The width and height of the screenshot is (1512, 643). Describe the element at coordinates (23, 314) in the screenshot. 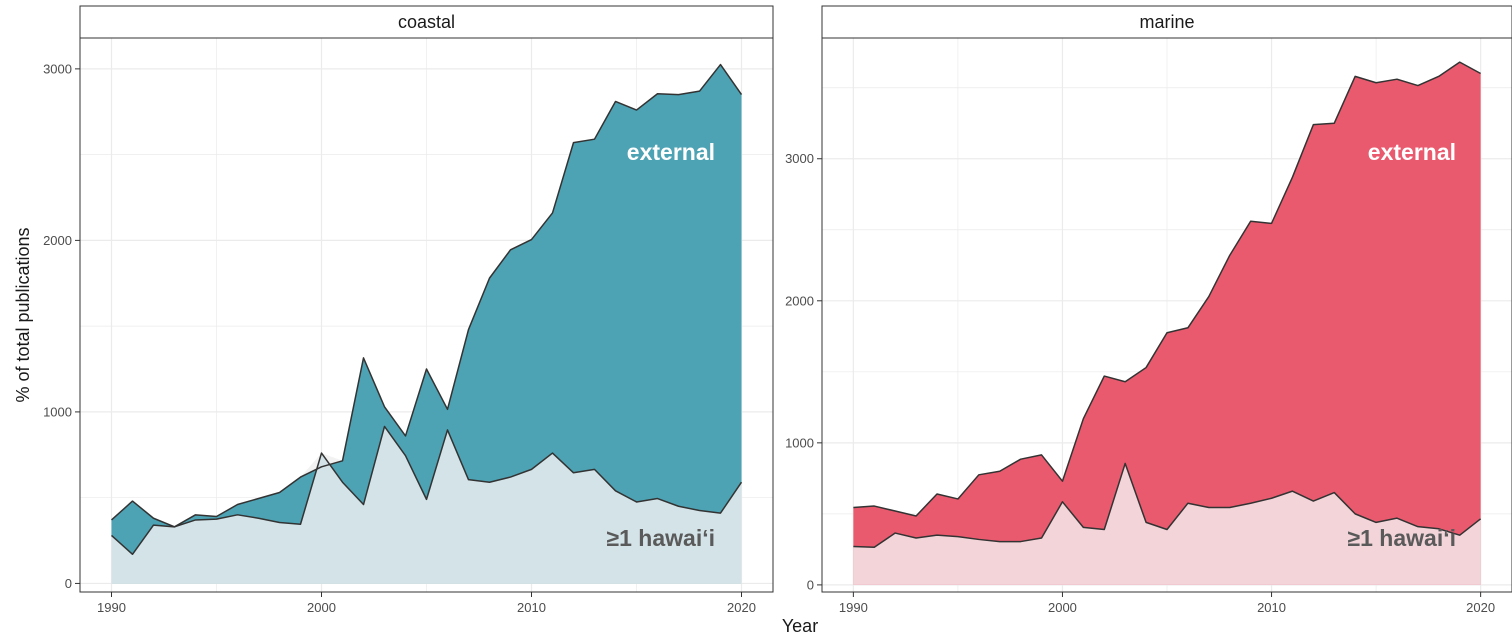

I see `y-axis-title: % of total publications` at that location.